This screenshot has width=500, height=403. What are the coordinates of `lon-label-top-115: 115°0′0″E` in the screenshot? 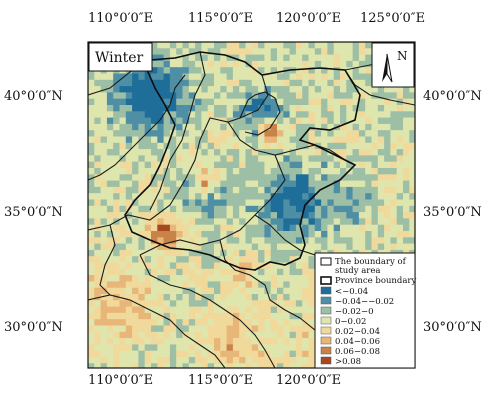 It's located at (221, 18).